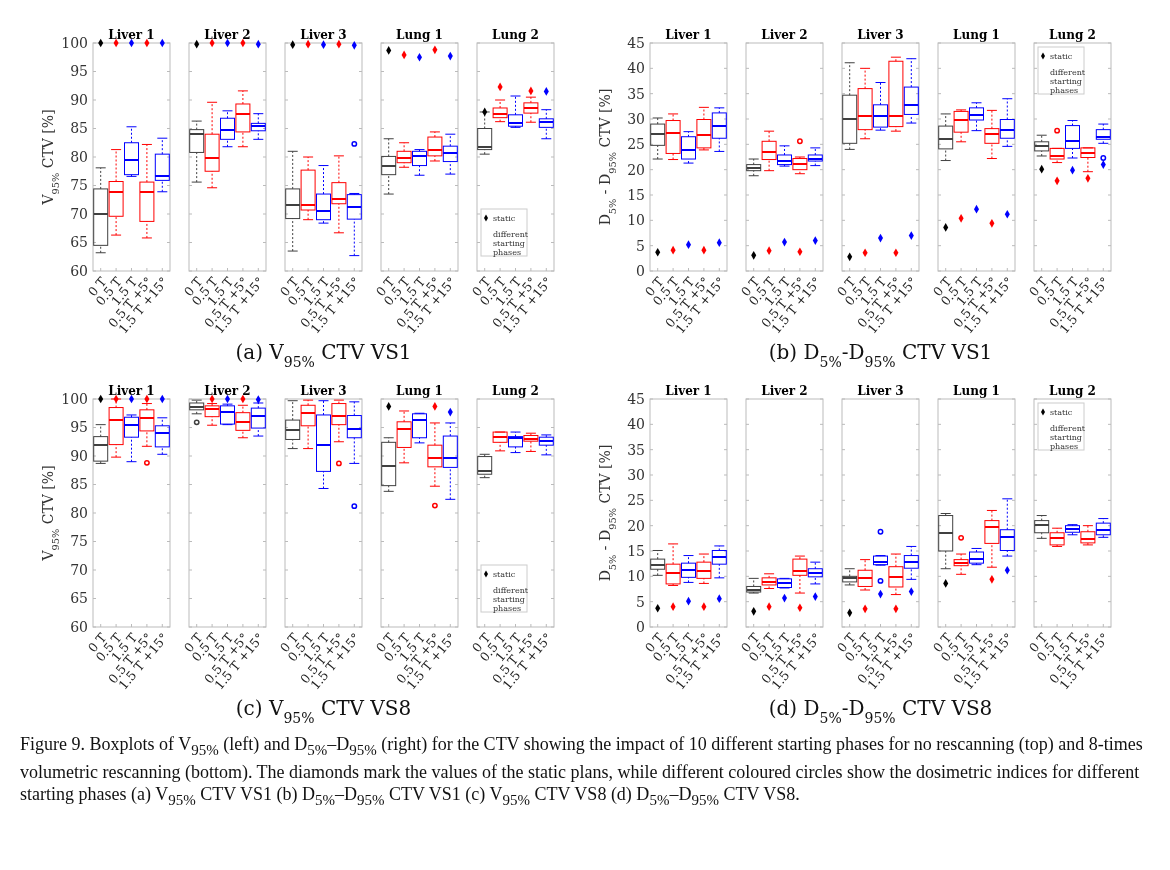 This screenshot has height=870, width=1170. What do you see at coordinates (323, 355) in the screenshot?
I see `text: (a) V$_{95%}$ CTV VS1` at bounding box center [323, 355].